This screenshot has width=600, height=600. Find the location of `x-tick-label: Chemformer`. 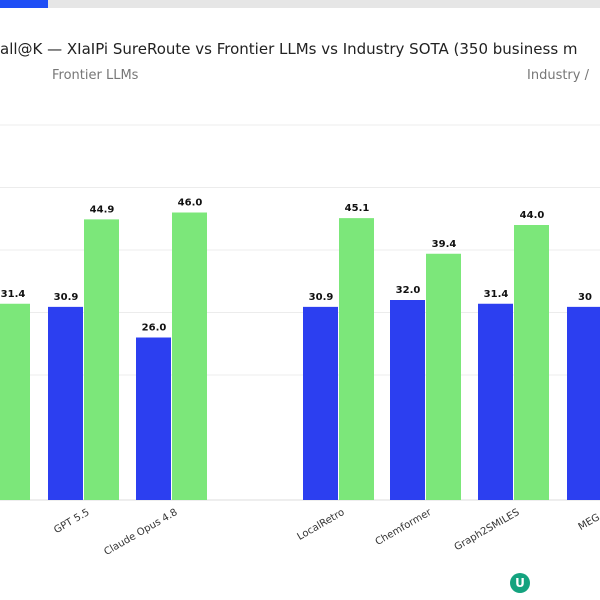

x-tick-label: Chemformer is located at coordinates (404, 527).